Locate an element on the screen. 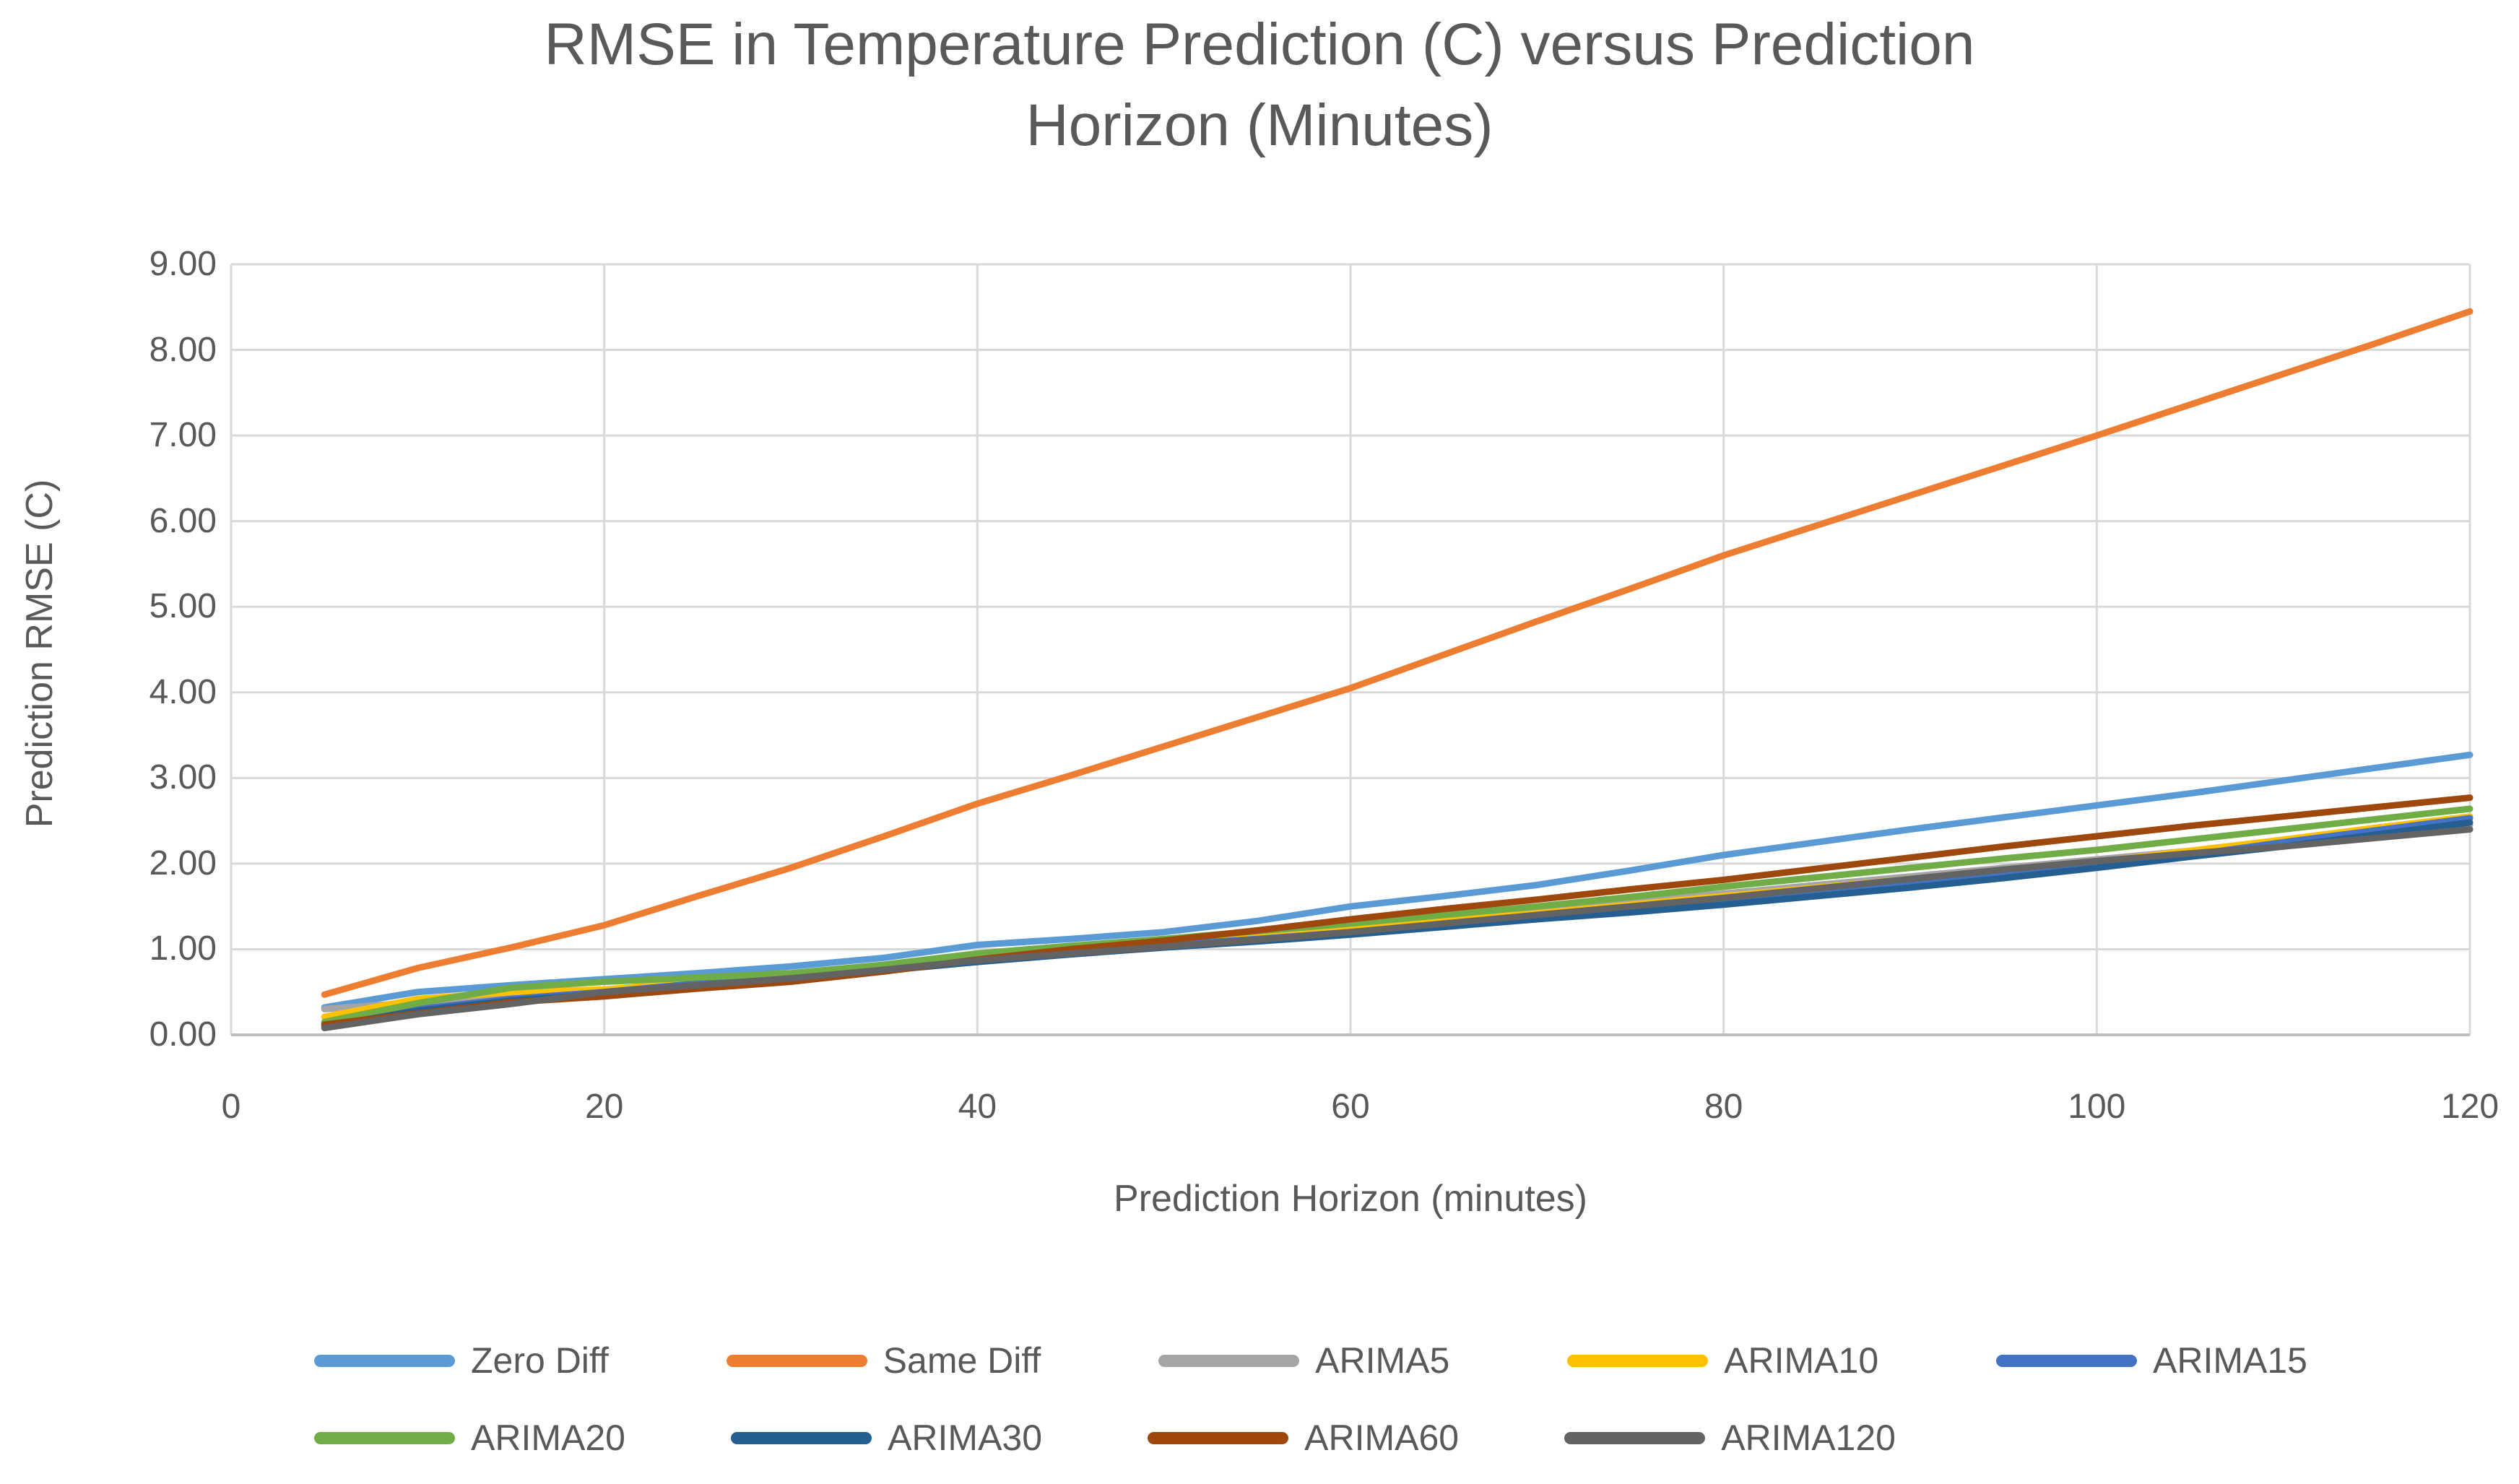 This screenshot has width=2519, height=1484. series-line-arima20 is located at coordinates (1398, 915).